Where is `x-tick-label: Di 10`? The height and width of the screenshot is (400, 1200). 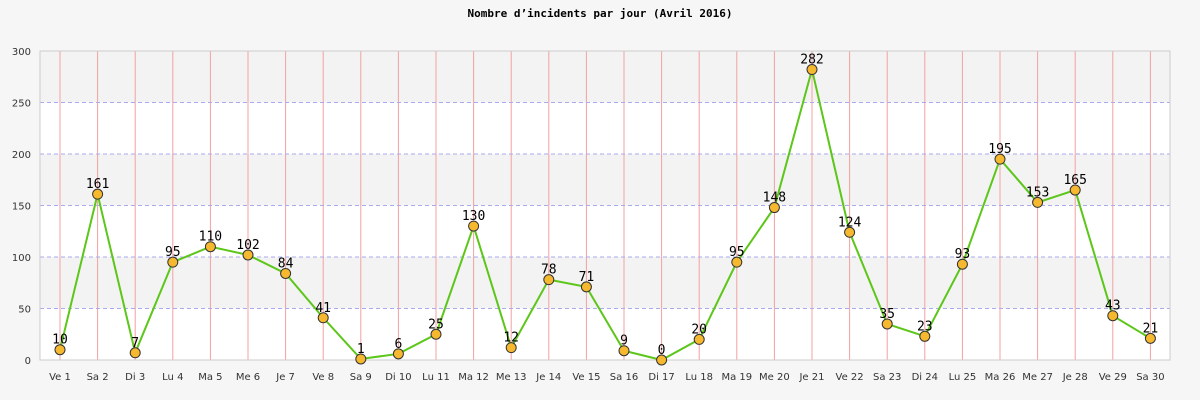 x-tick-label: Di 10 is located at coordinates (398, 377).